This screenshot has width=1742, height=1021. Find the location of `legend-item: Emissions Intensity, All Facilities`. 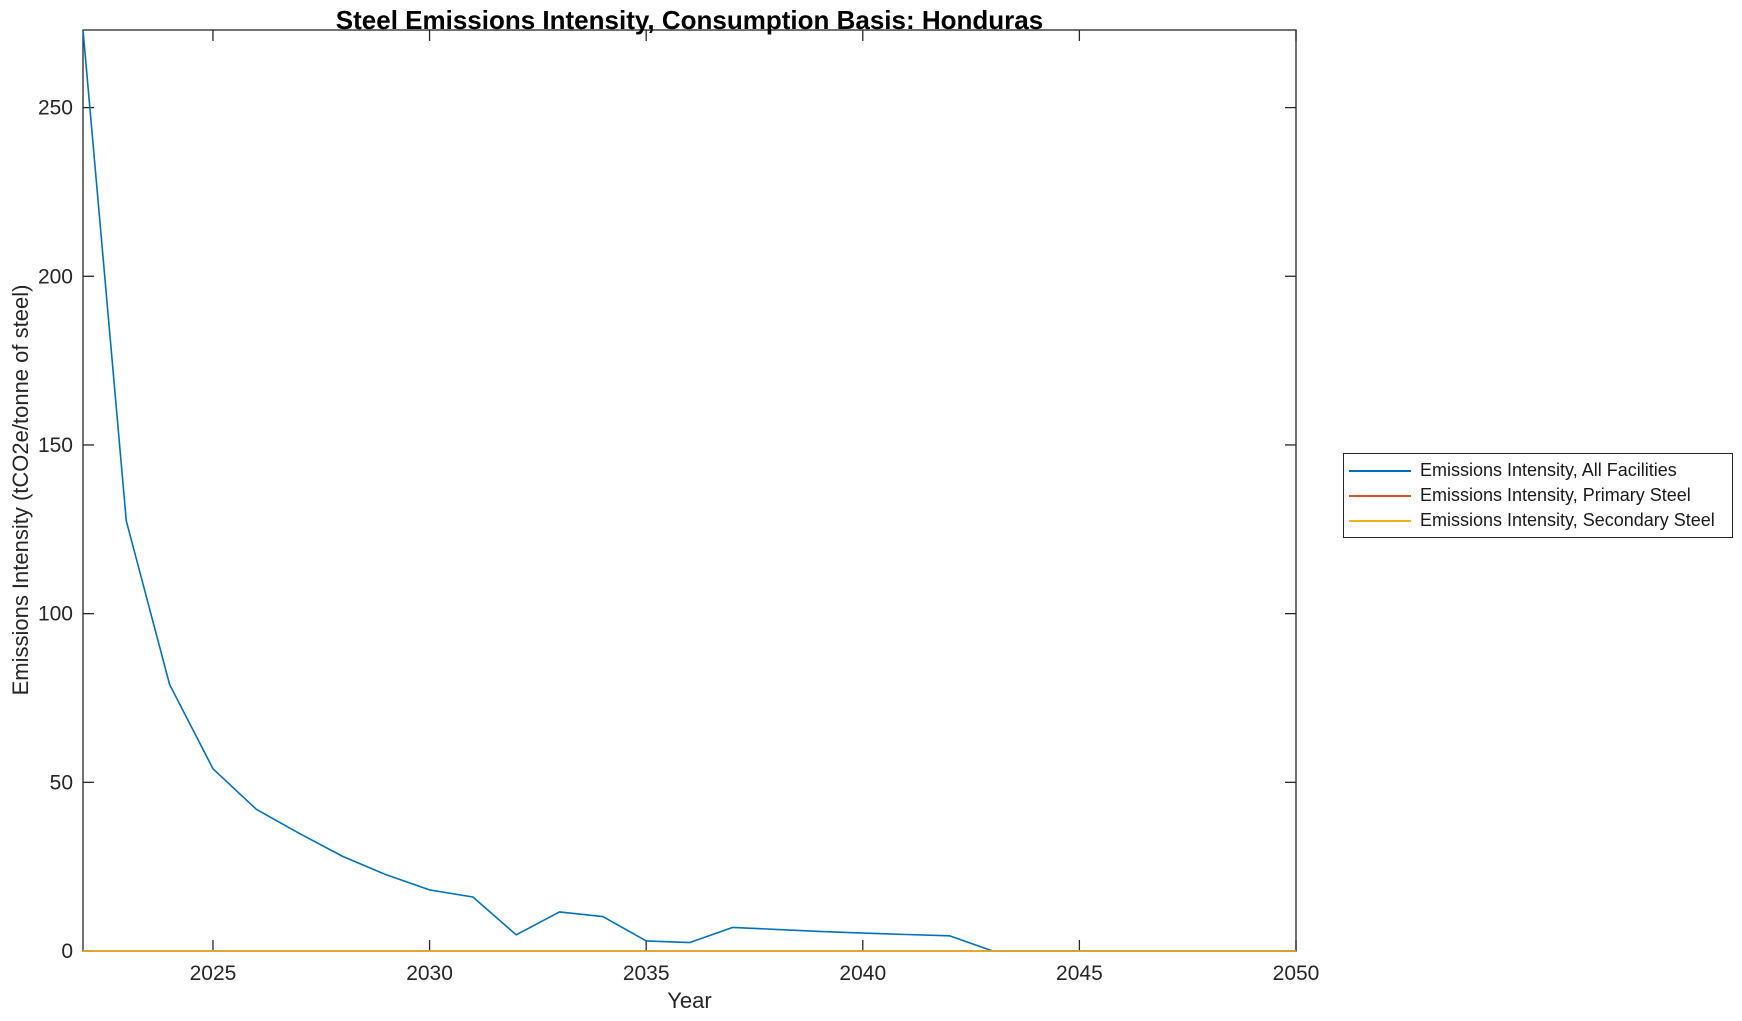

legend-item: Emissions Intensity, All Facilities is located at coordinates (1537, 470).